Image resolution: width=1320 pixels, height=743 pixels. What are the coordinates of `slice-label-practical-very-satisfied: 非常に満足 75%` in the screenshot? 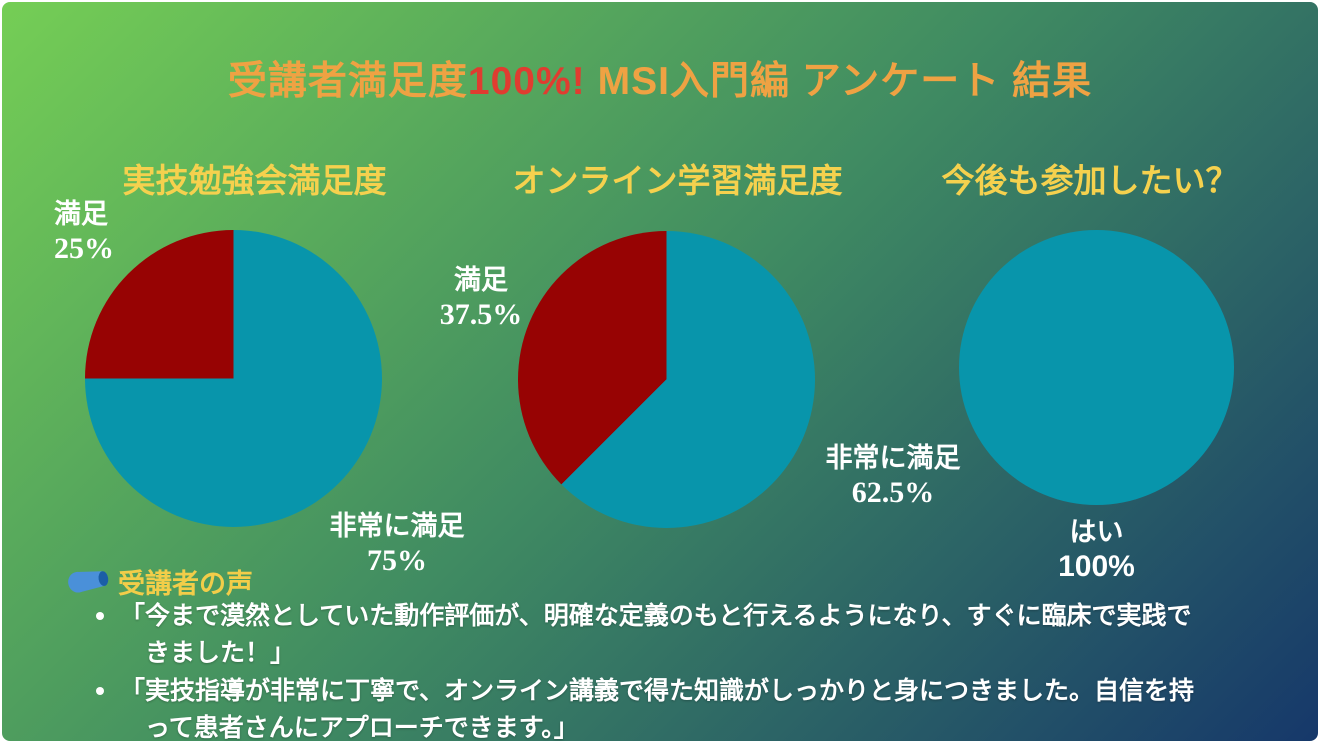 It's located at (397, 545).